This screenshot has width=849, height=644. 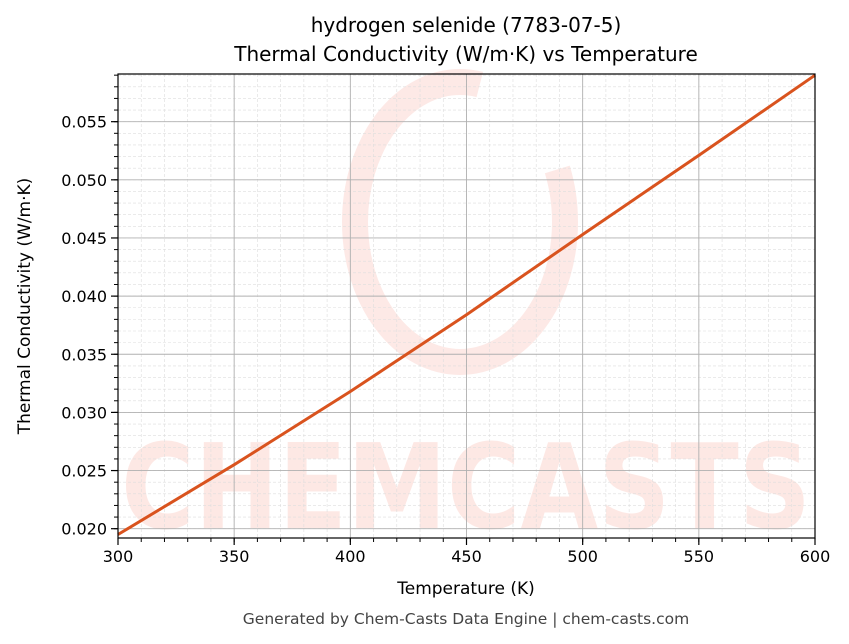 What do you see at coordinates (466, 556) in the screenshot?
I see `x-tick-label: 450` at bounding box center [466, 556].